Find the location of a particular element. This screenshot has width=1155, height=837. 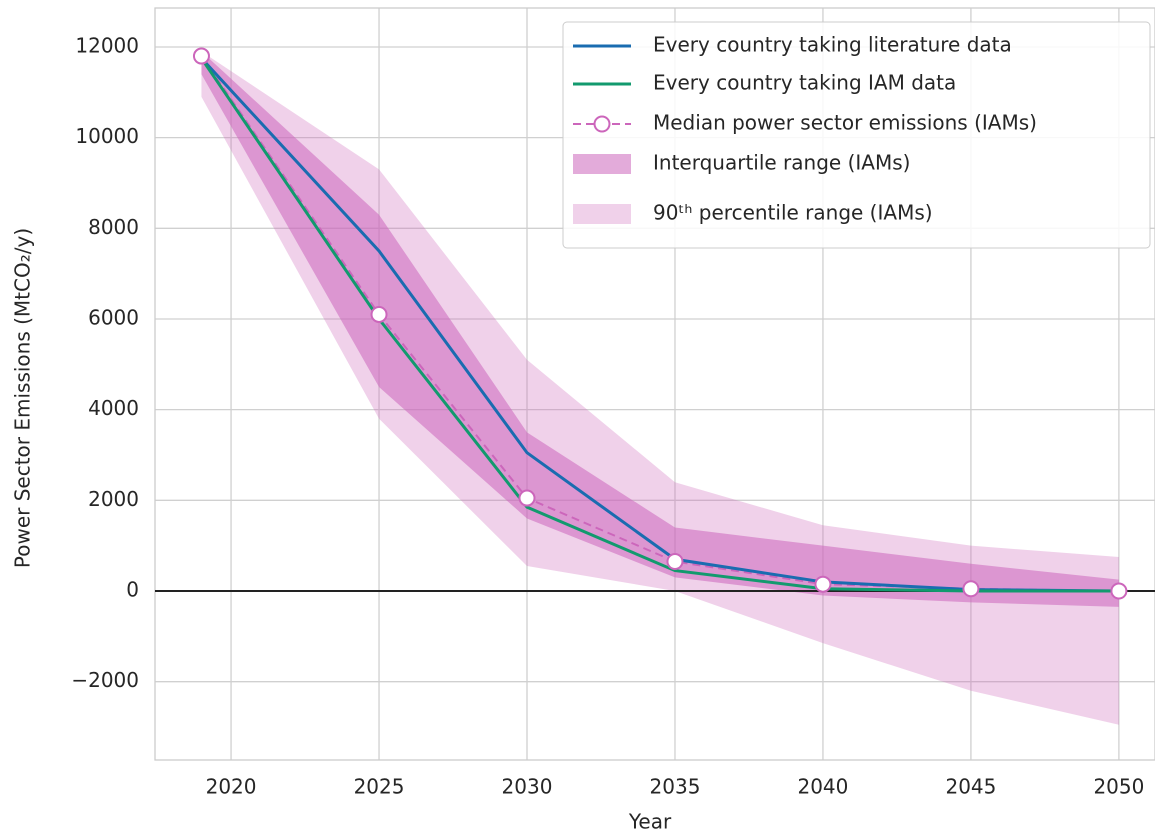

legend-label: Every country taking literature data is located at coordinates (832, 45).